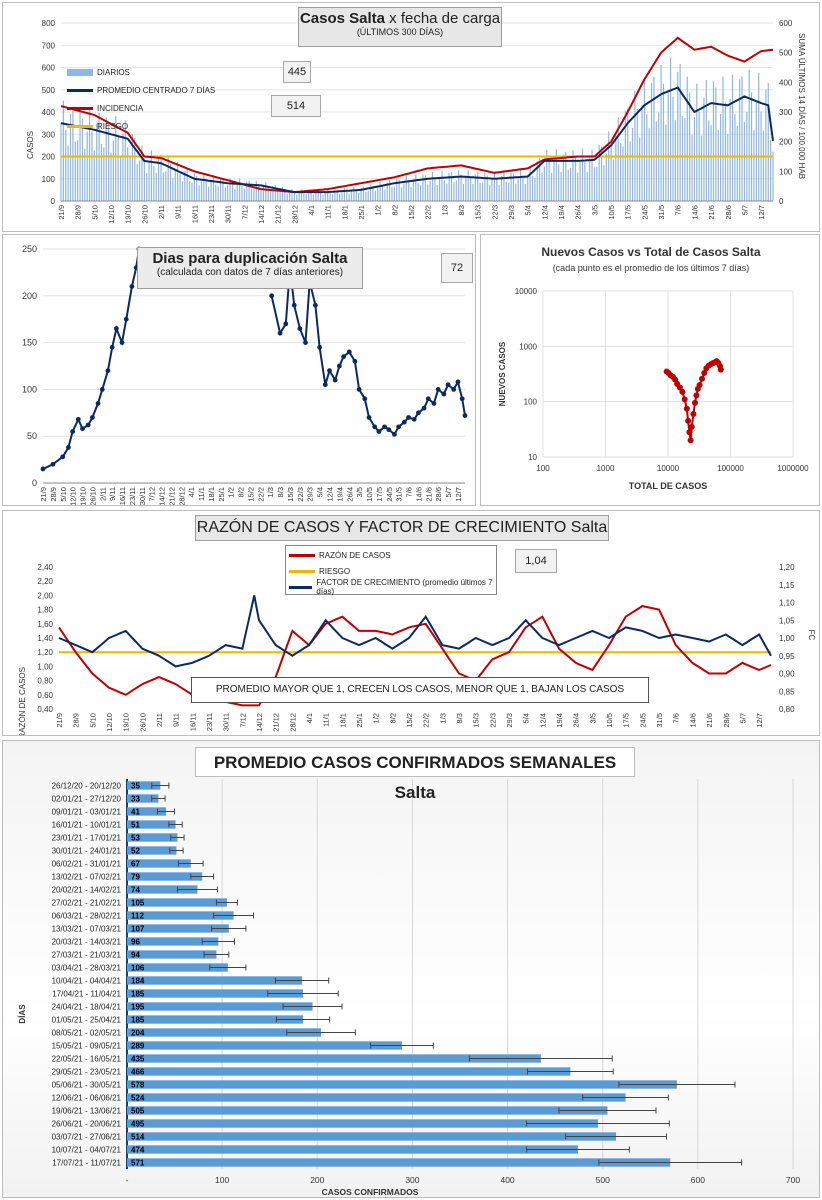 The image size is (822, 1200). What do you see at coordinates (786, 142) in the screenshot?
I see `y-tick-label-right: 200` at bounding box center [786, 142].